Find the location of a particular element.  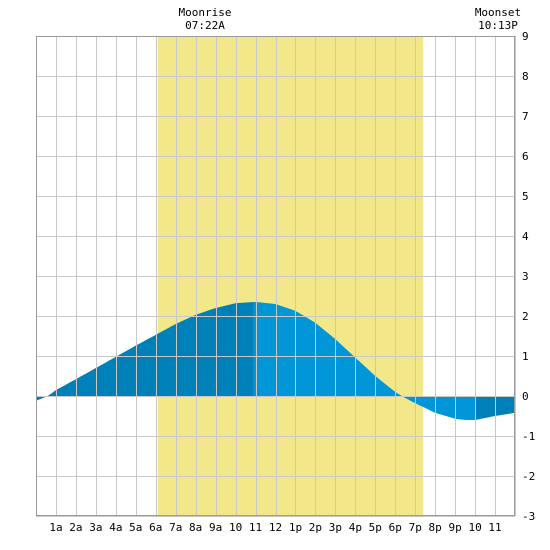

x-tick-label: 4p is located at coordinates (355, 527).